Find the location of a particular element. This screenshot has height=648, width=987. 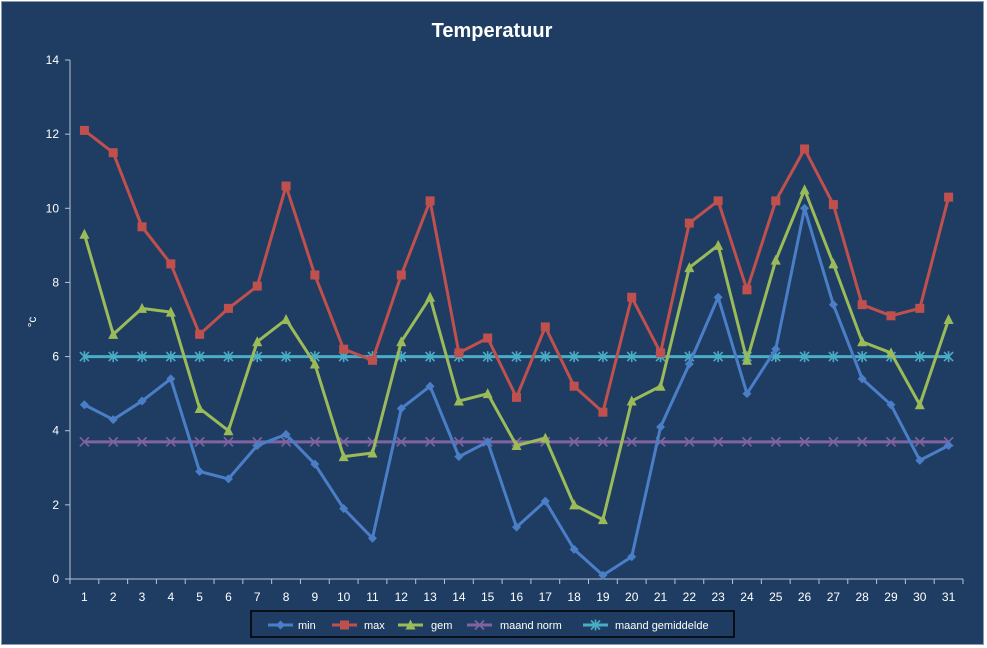

y-axis-label: °c is located at coordinates (32, 322).